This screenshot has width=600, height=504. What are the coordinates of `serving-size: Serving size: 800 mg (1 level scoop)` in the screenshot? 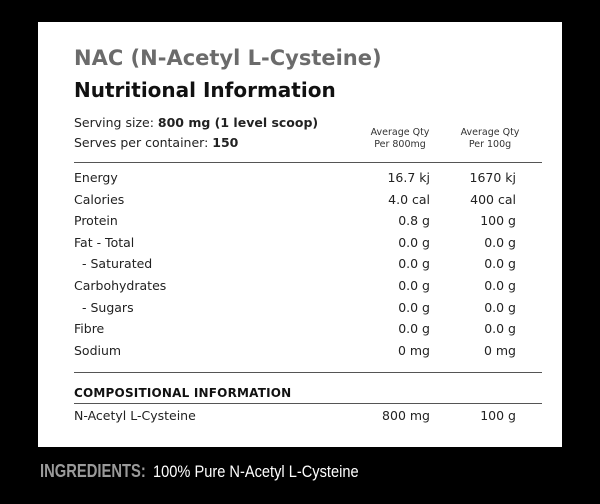 It's located at (196, 122).